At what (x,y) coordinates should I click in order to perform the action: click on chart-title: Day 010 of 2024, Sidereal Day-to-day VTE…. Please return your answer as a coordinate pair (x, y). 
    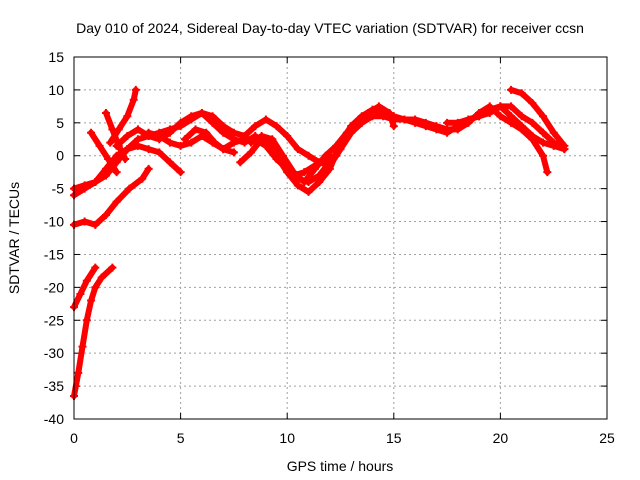
    Looking at the image, I should click on (330, 28).